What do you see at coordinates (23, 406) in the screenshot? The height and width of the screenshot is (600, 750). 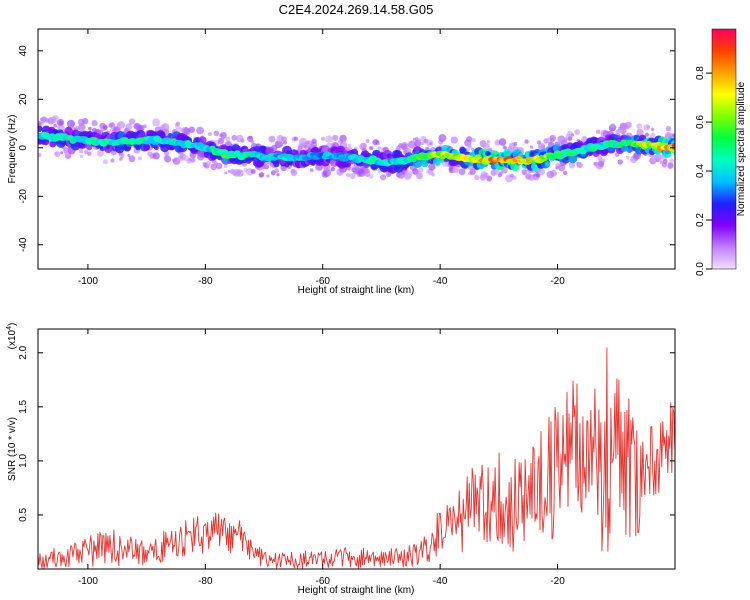 I see `y-tick-label: 1.5` at bounding box center [23, 406].